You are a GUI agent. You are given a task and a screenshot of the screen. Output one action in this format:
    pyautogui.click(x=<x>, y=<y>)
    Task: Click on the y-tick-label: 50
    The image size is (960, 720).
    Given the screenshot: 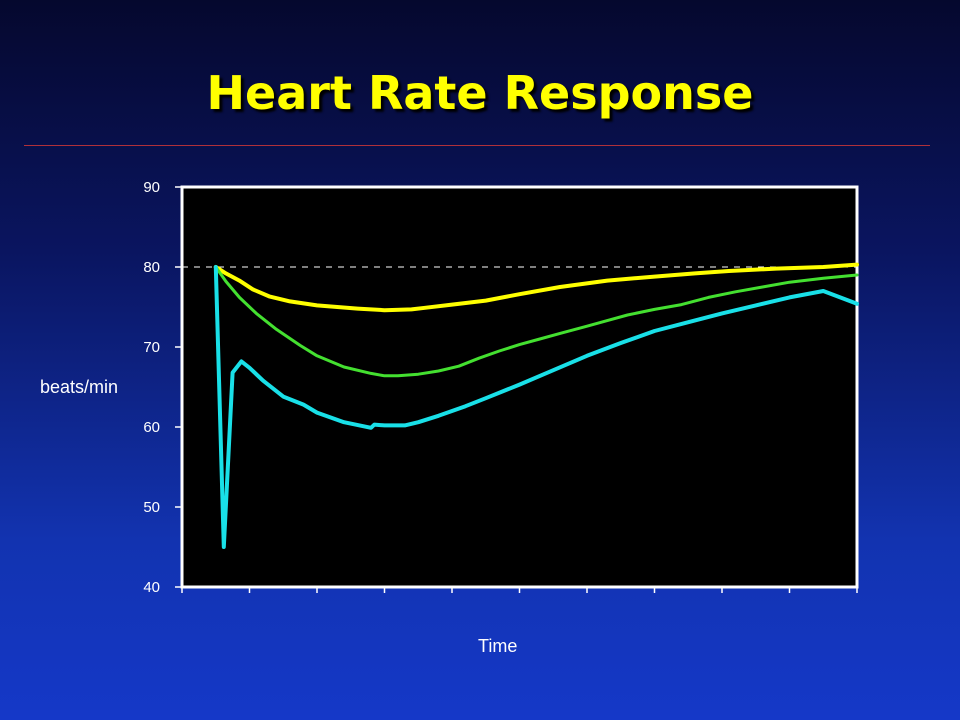 What is the action you would take?
    pyautogui.click(x=151, y=507)
    